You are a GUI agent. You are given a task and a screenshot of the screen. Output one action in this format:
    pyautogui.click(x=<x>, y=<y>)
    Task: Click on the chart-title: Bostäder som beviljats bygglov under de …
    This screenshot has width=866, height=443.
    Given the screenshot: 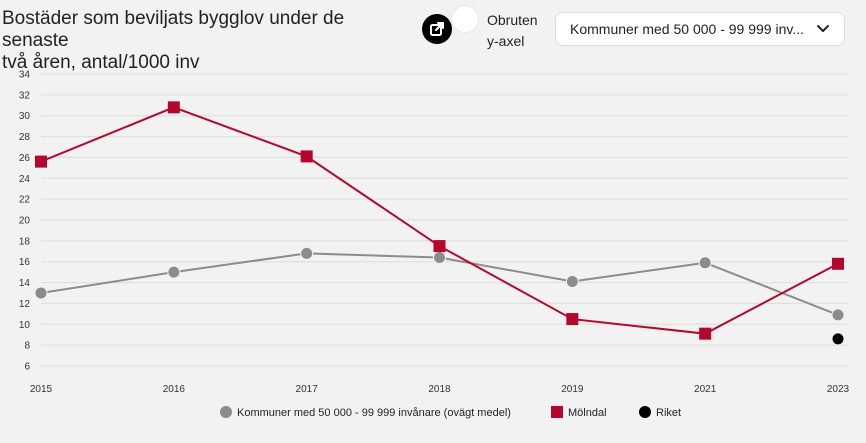 What is the action you would take?
    pyautogui.click(x=202, y=41)
    